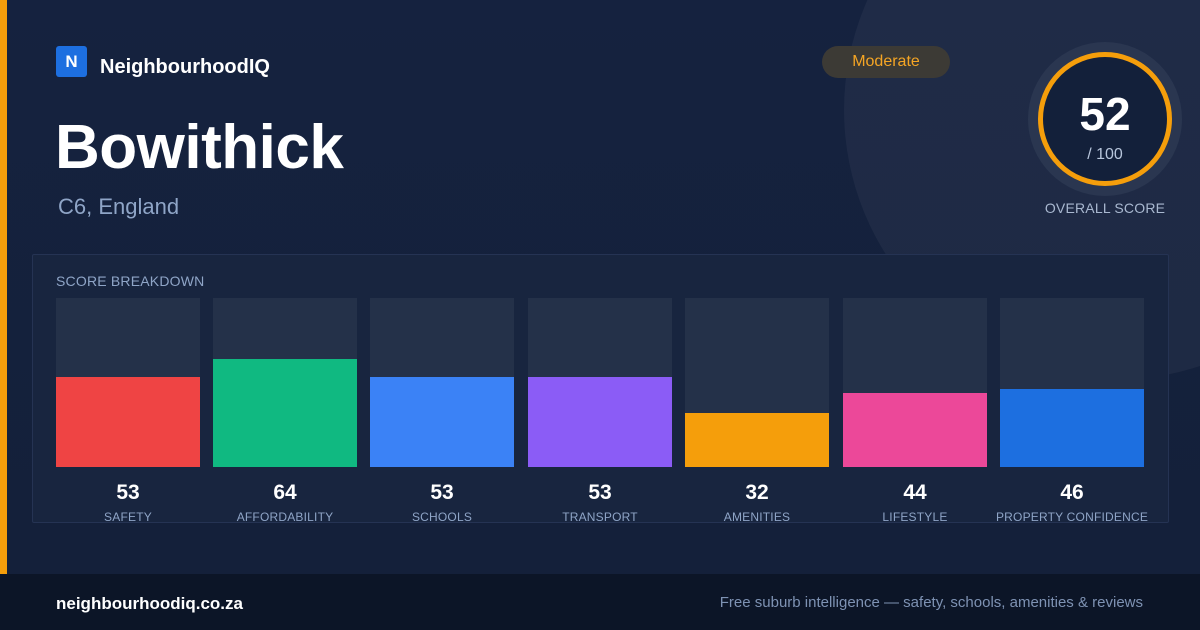 The width and height of the screenshot is (1200, 630). I want to click on overall-score-max: / 100, so click(1105, 154).